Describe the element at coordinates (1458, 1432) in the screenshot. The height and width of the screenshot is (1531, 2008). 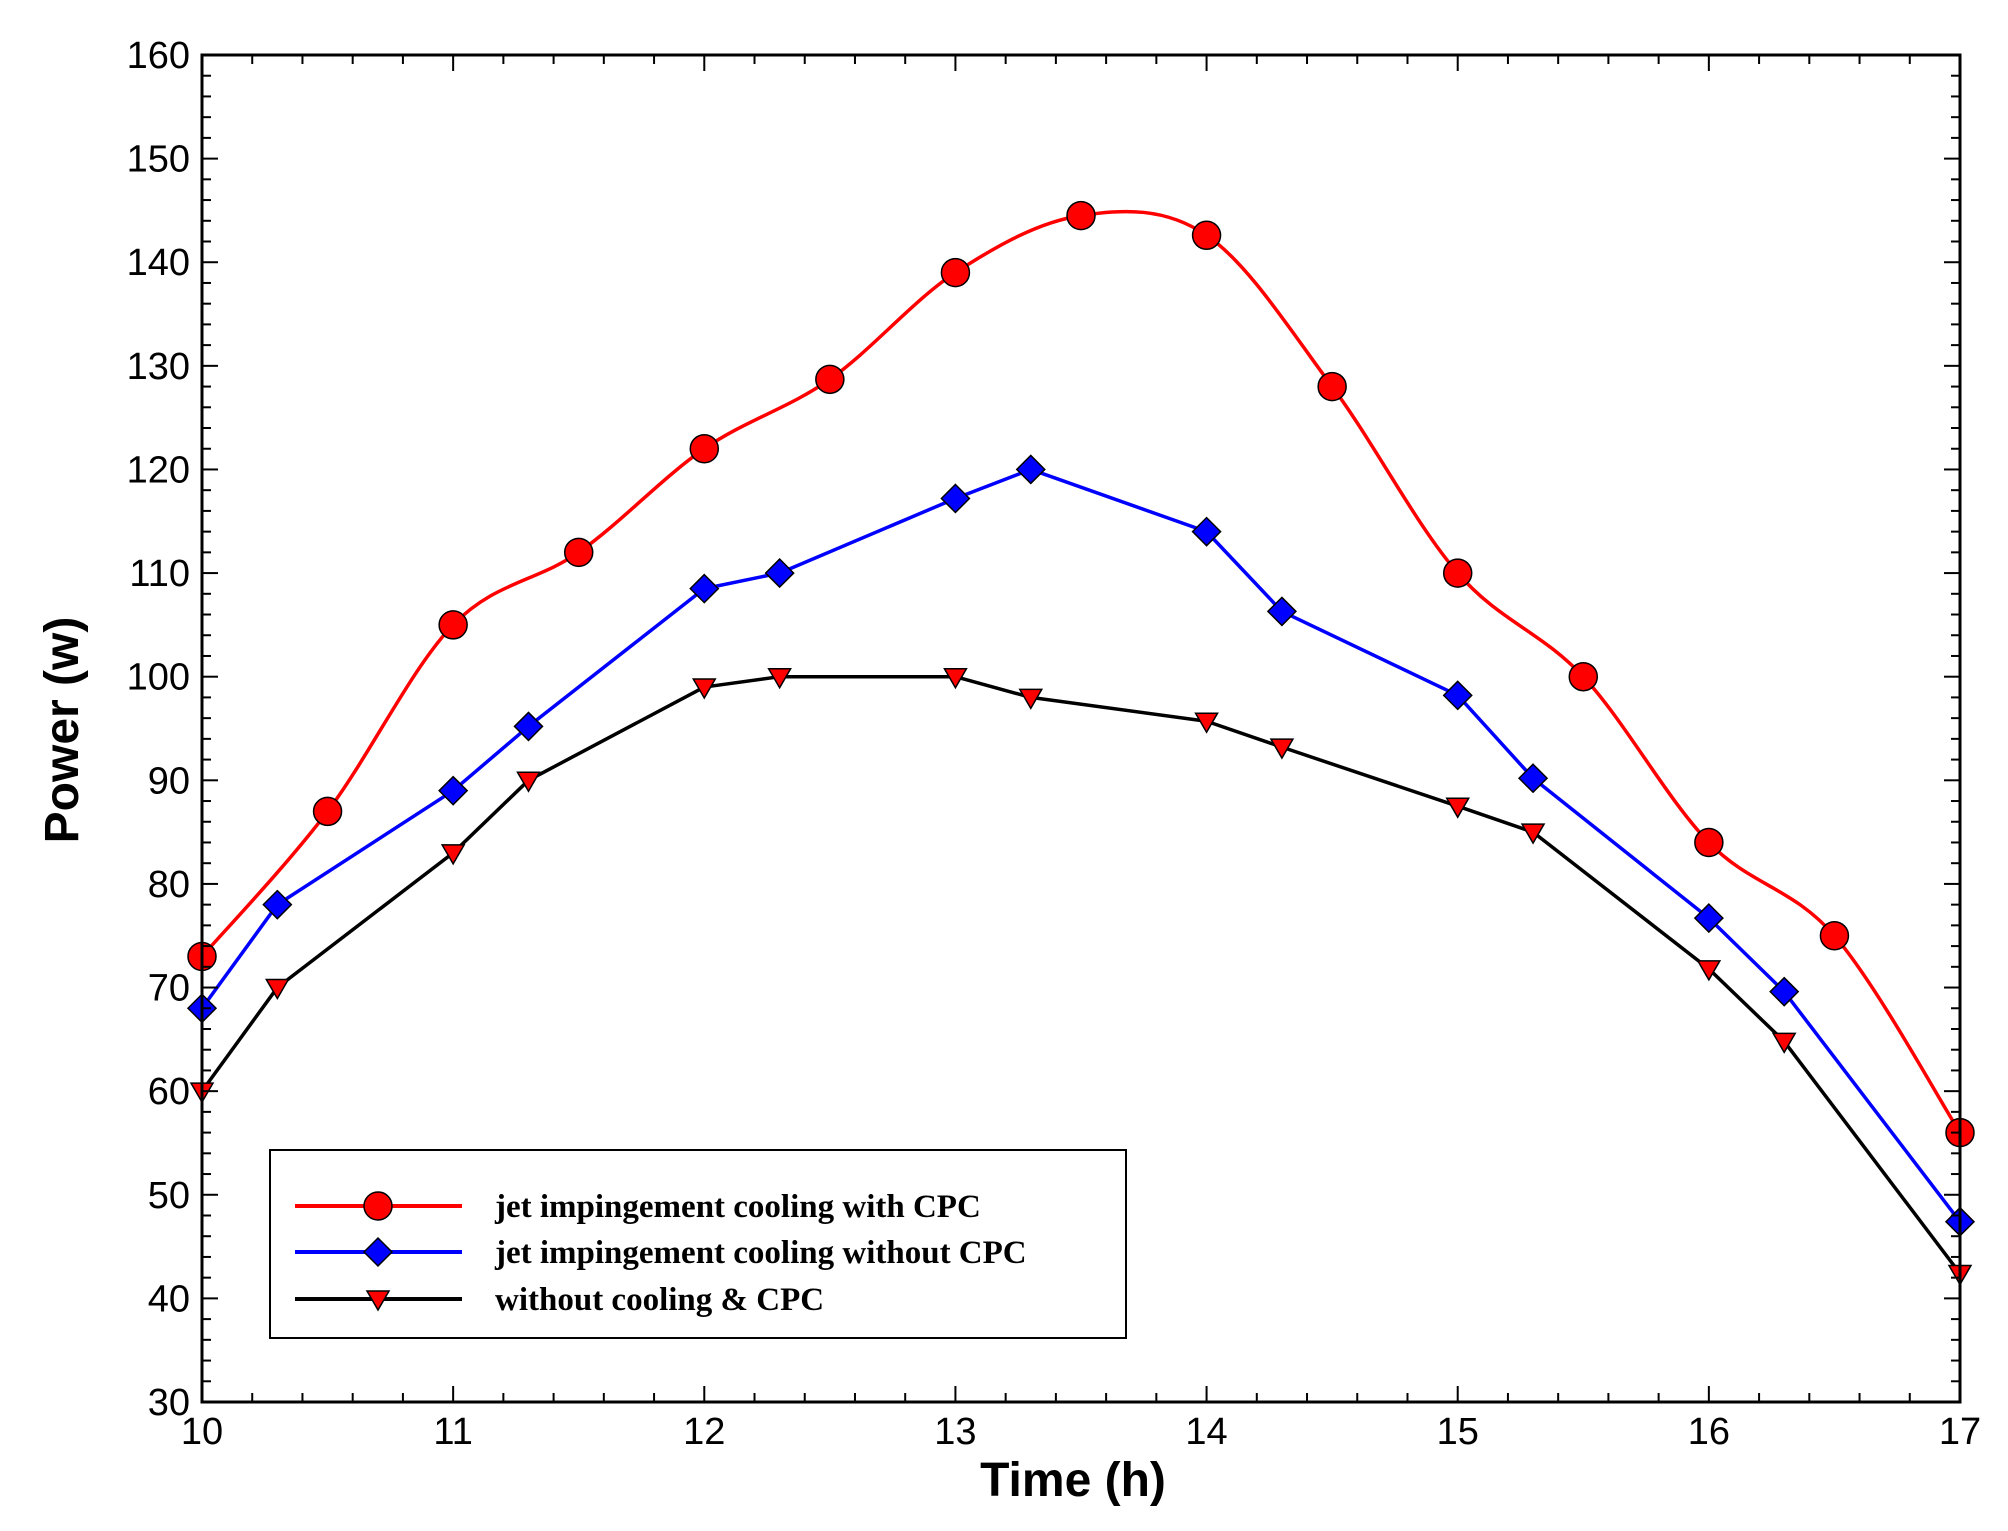
I see `x-tick-label: 15` at that location.